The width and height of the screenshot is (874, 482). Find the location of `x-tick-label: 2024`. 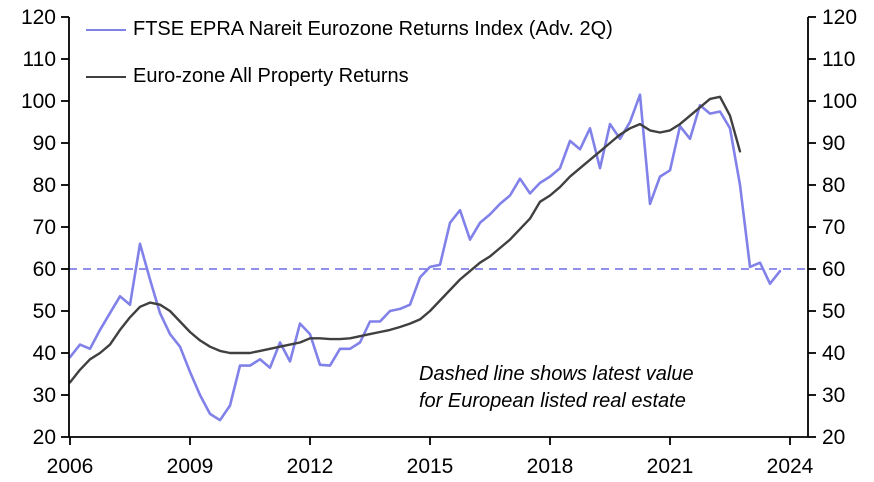

x-tick-label: 2024 is located at coordinates (790, 466).